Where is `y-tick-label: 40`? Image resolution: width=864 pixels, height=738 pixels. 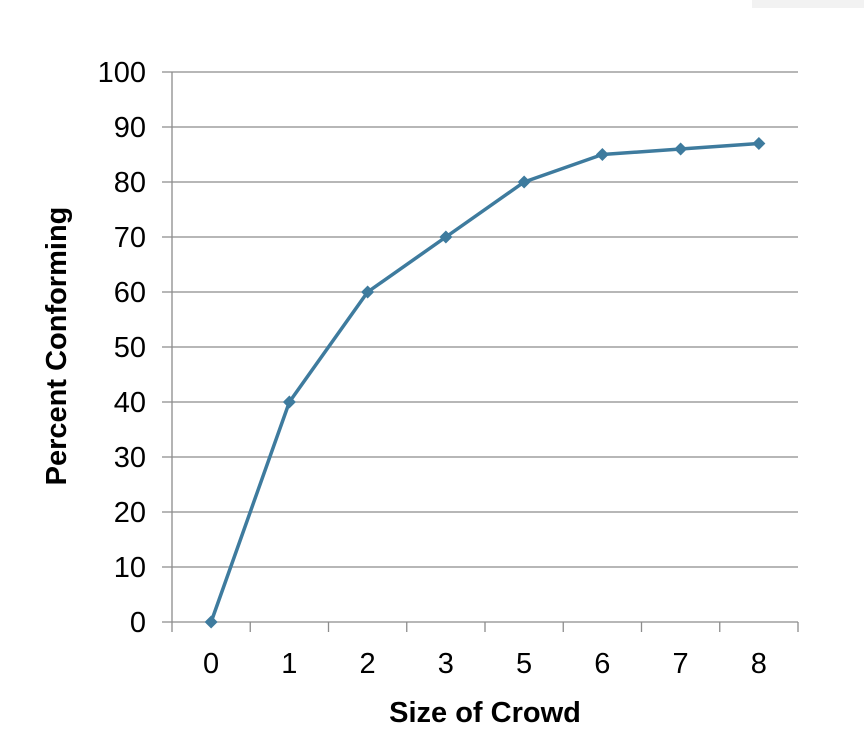 y-tick-label: 40 is located at coordinates (130, 403).